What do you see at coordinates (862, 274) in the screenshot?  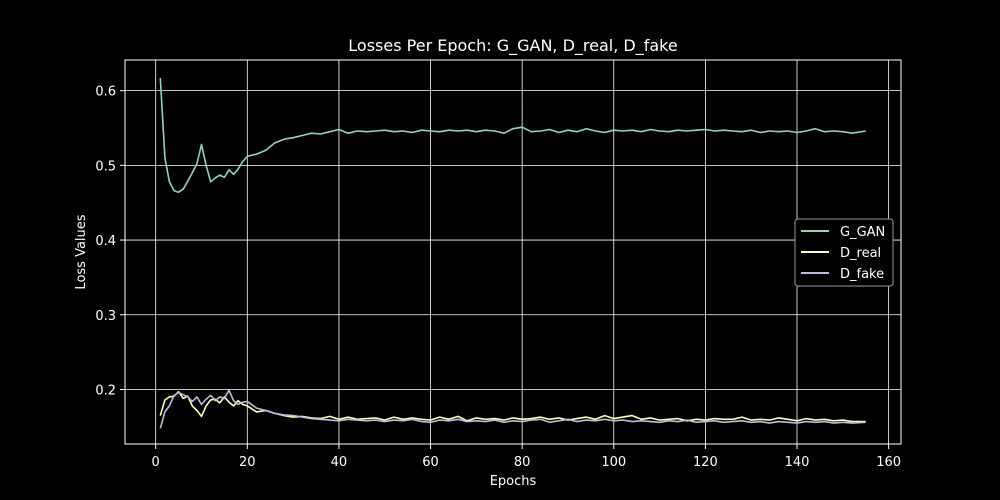 I see `legend-label-d-fake: D_fake` at bounding box center [862, 274].